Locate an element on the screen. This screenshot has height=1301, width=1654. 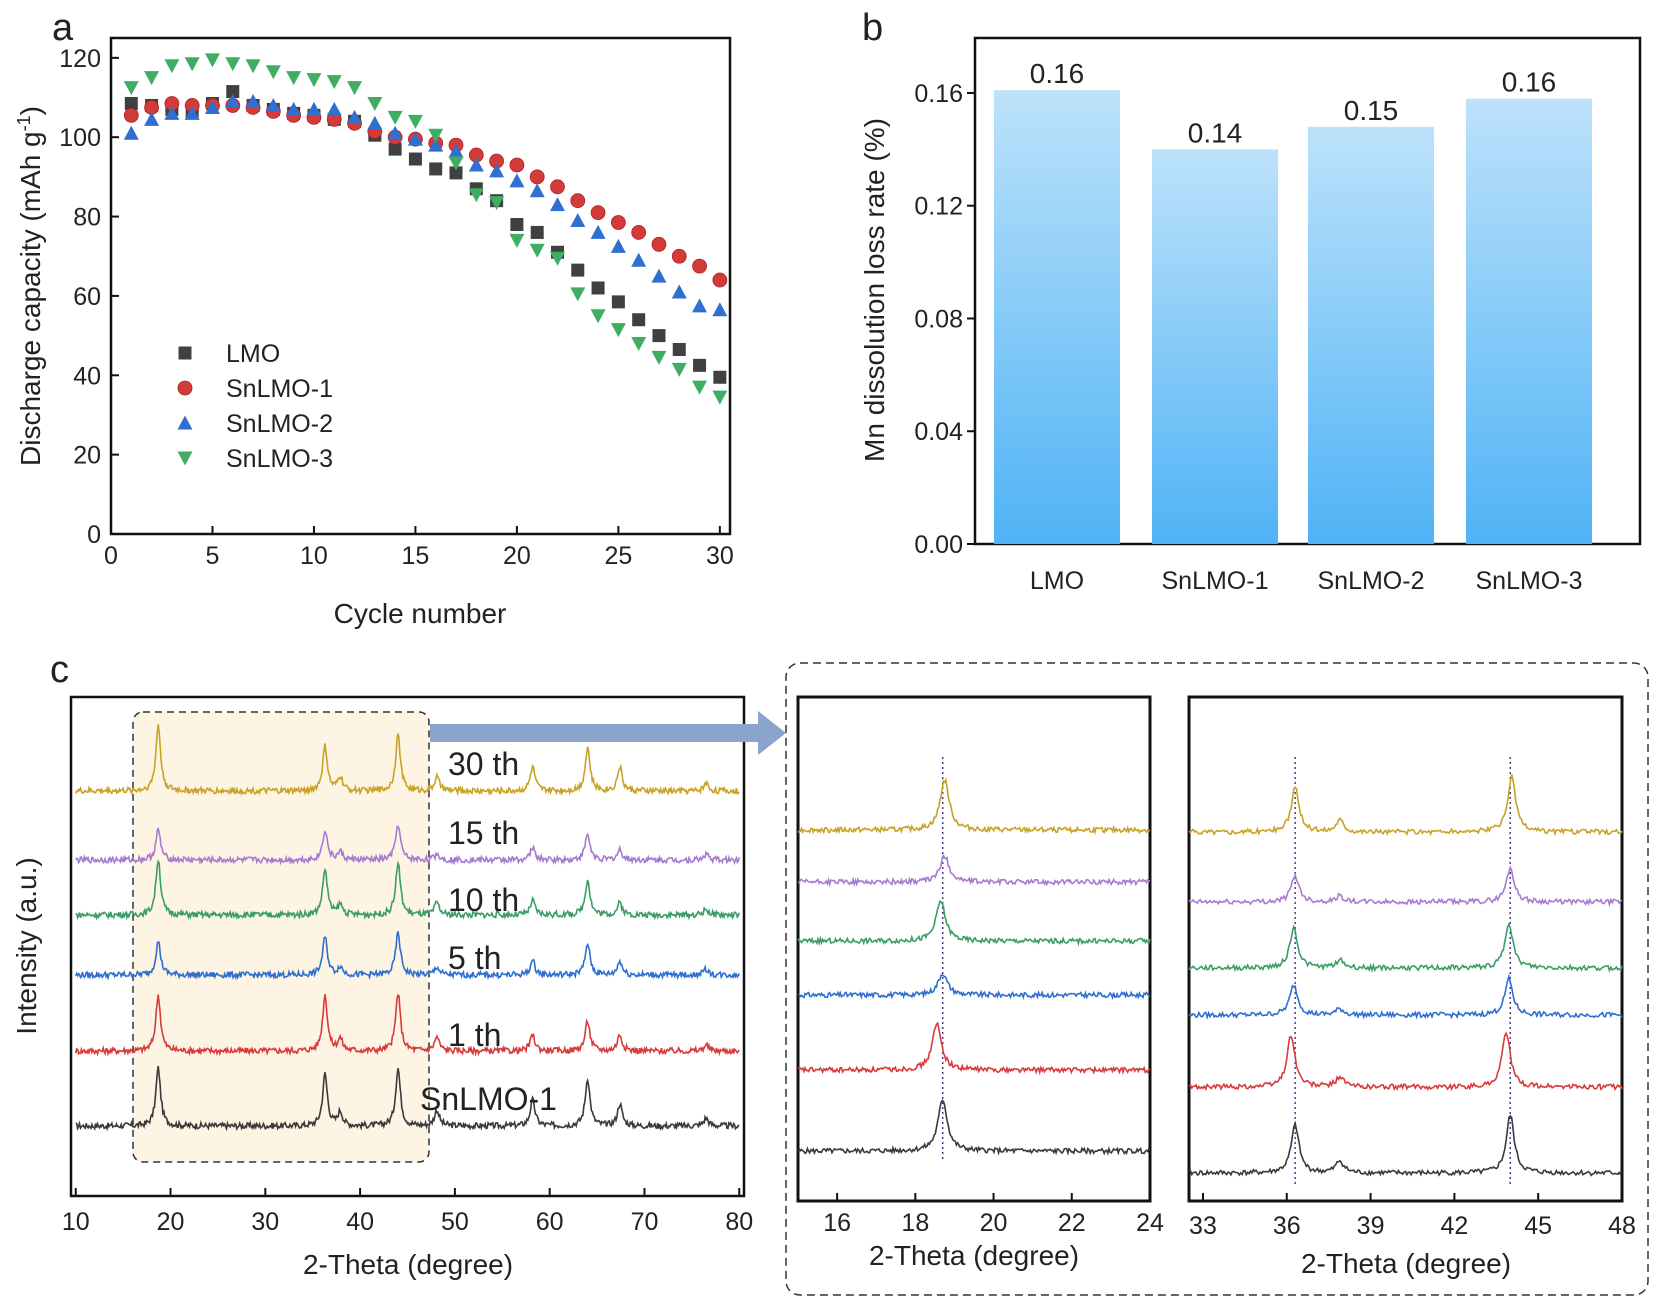
chart-a-legend: LMO SnLMO-1 SnLMO-2 SnLMO-3 is located at coordinates (255, 406).